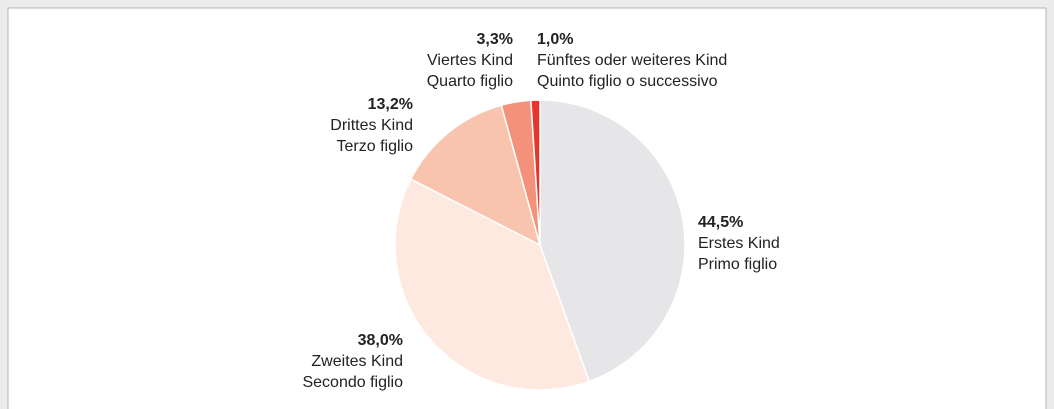 The width and height of the screenshot is (1054, 409). What do you see at coordinates (380, 340) in the screenshot?
I see `value-label: 38,0%` at bounding box center [380, 340].